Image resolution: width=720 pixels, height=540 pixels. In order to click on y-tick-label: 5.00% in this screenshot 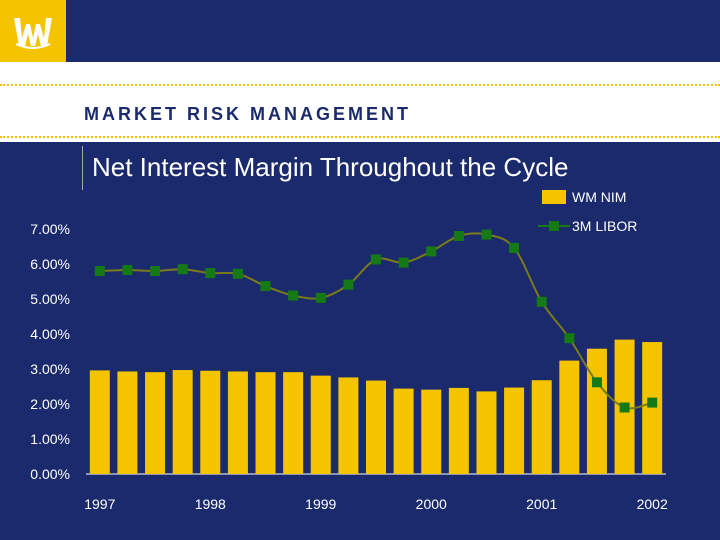, I will do `click(50, 299)`.